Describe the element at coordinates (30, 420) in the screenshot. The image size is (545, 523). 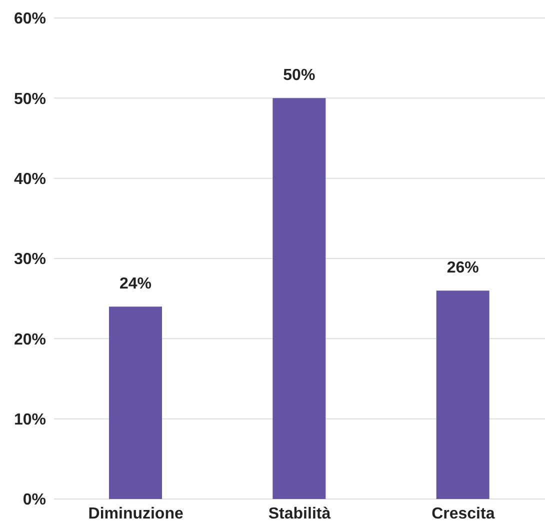
I see `y-tick-label: 10%` at that location.